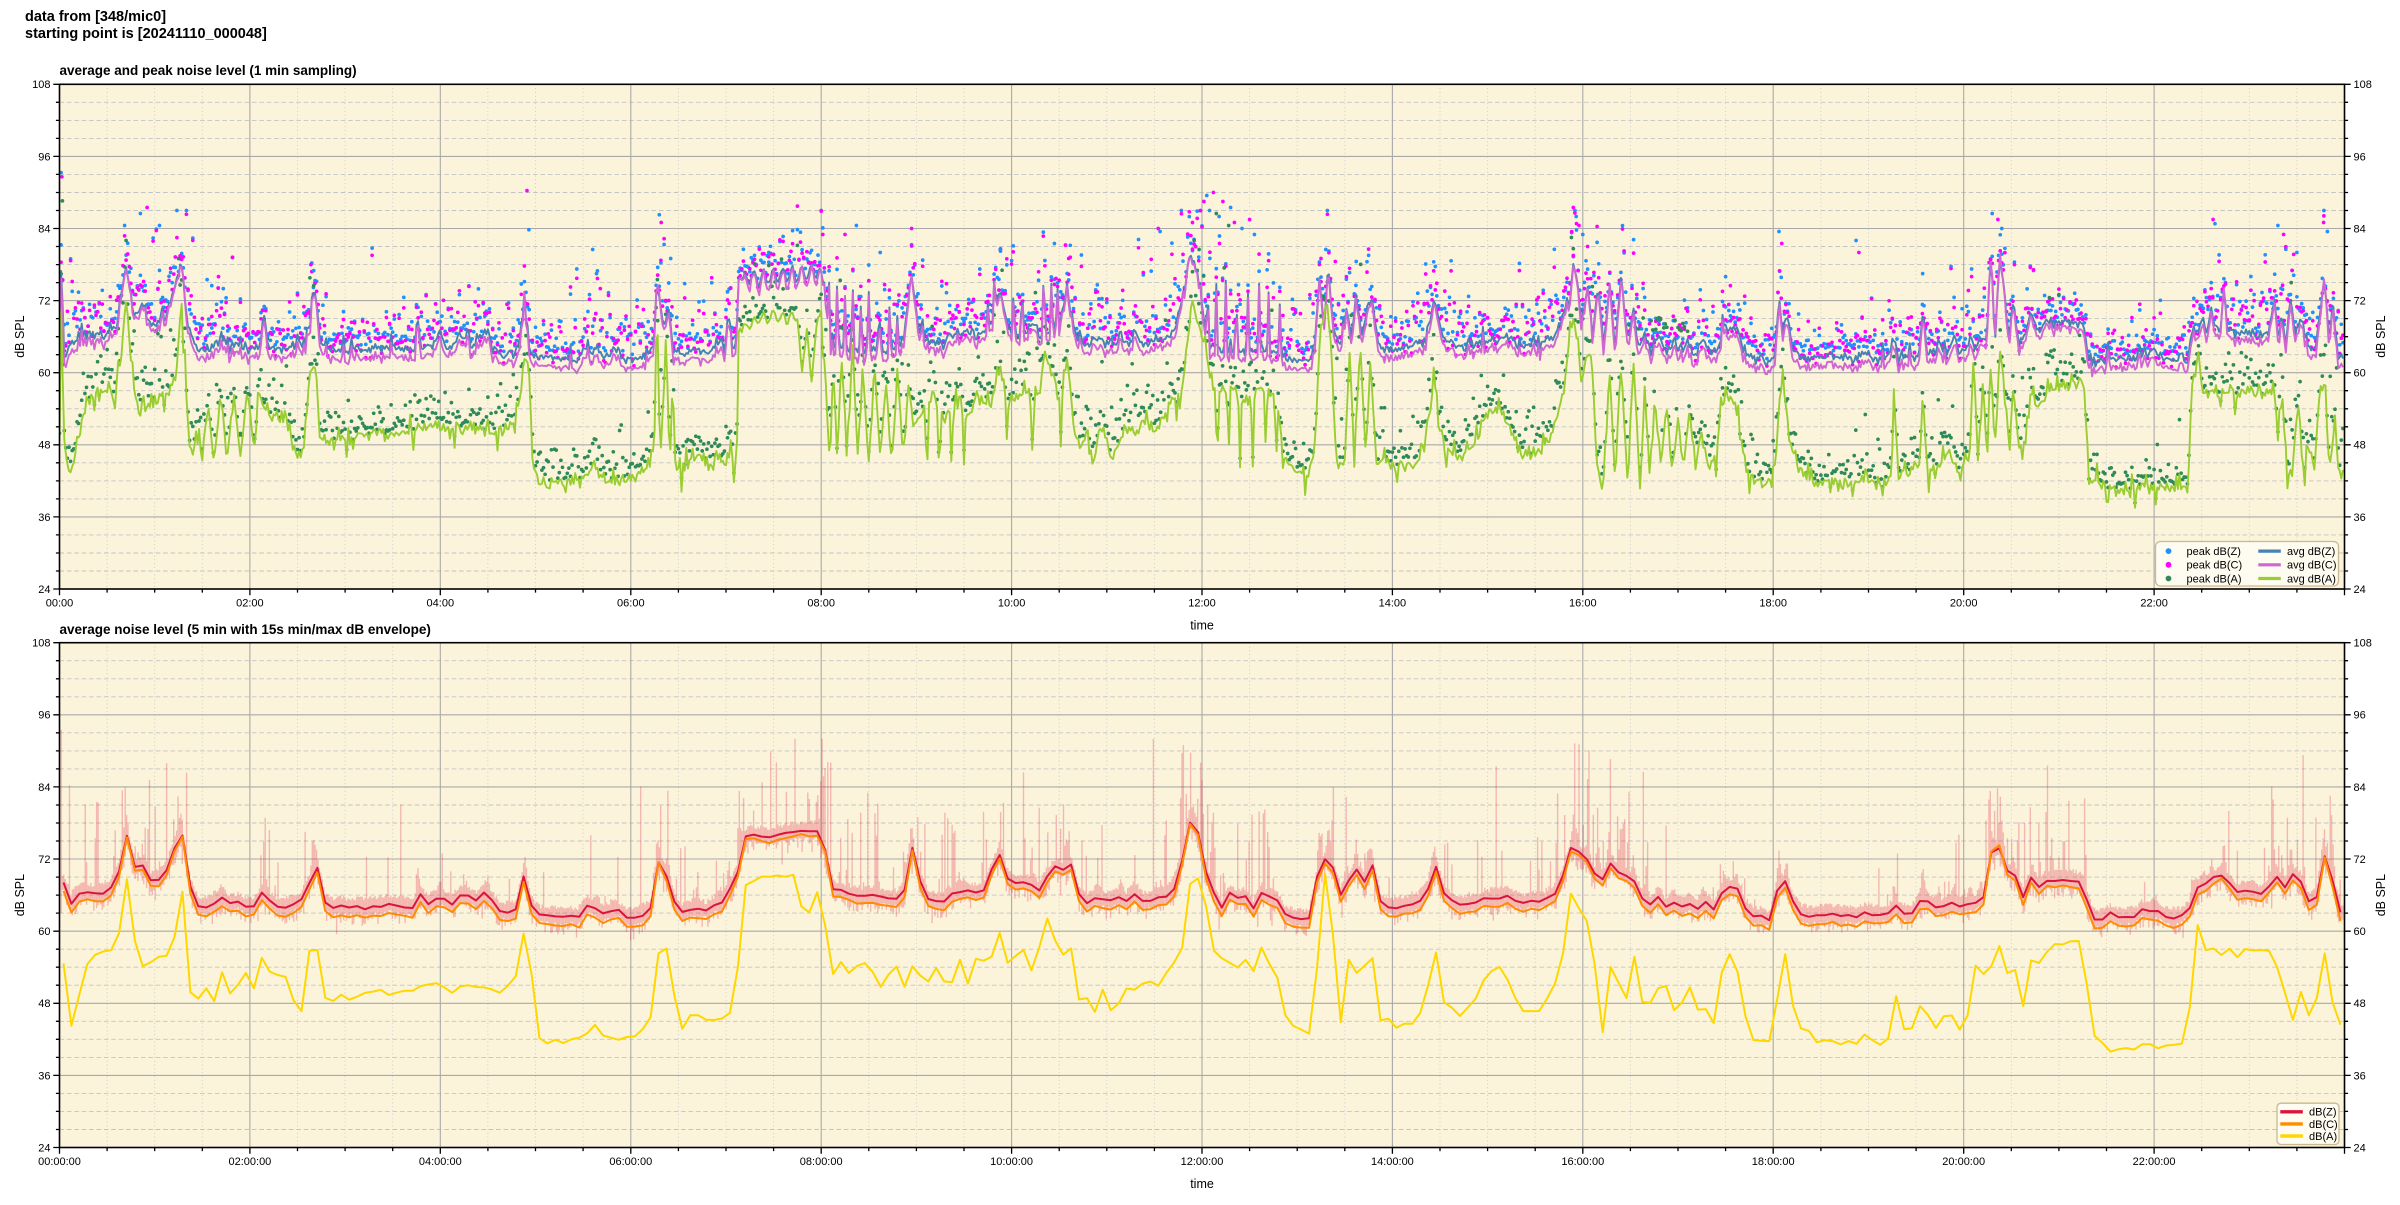 This screenshot has width=2400, height=1205. What do you see at coordinates (1773, 1162) in the screenshot?
I see `svg-text: 18:00:00` at bounding box center [1773, 1162].